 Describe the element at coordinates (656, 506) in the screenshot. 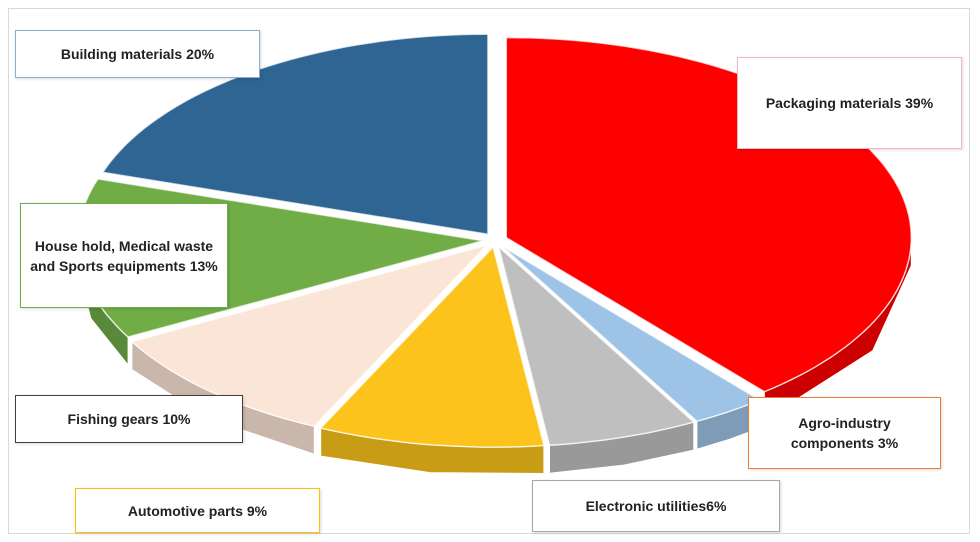

I see `data-label: Electronic utilities6%` at that location.